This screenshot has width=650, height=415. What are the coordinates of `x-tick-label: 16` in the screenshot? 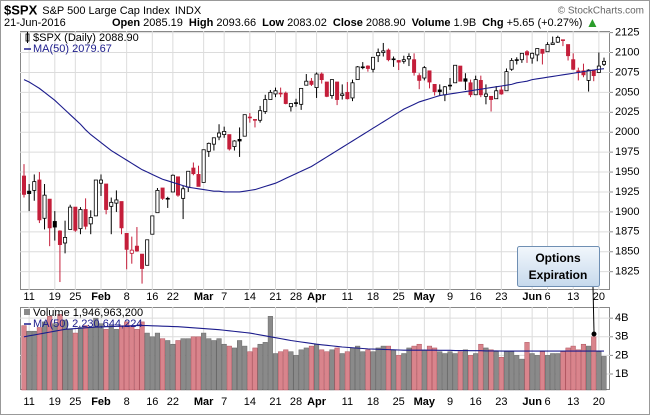 It's located at (152, 402).